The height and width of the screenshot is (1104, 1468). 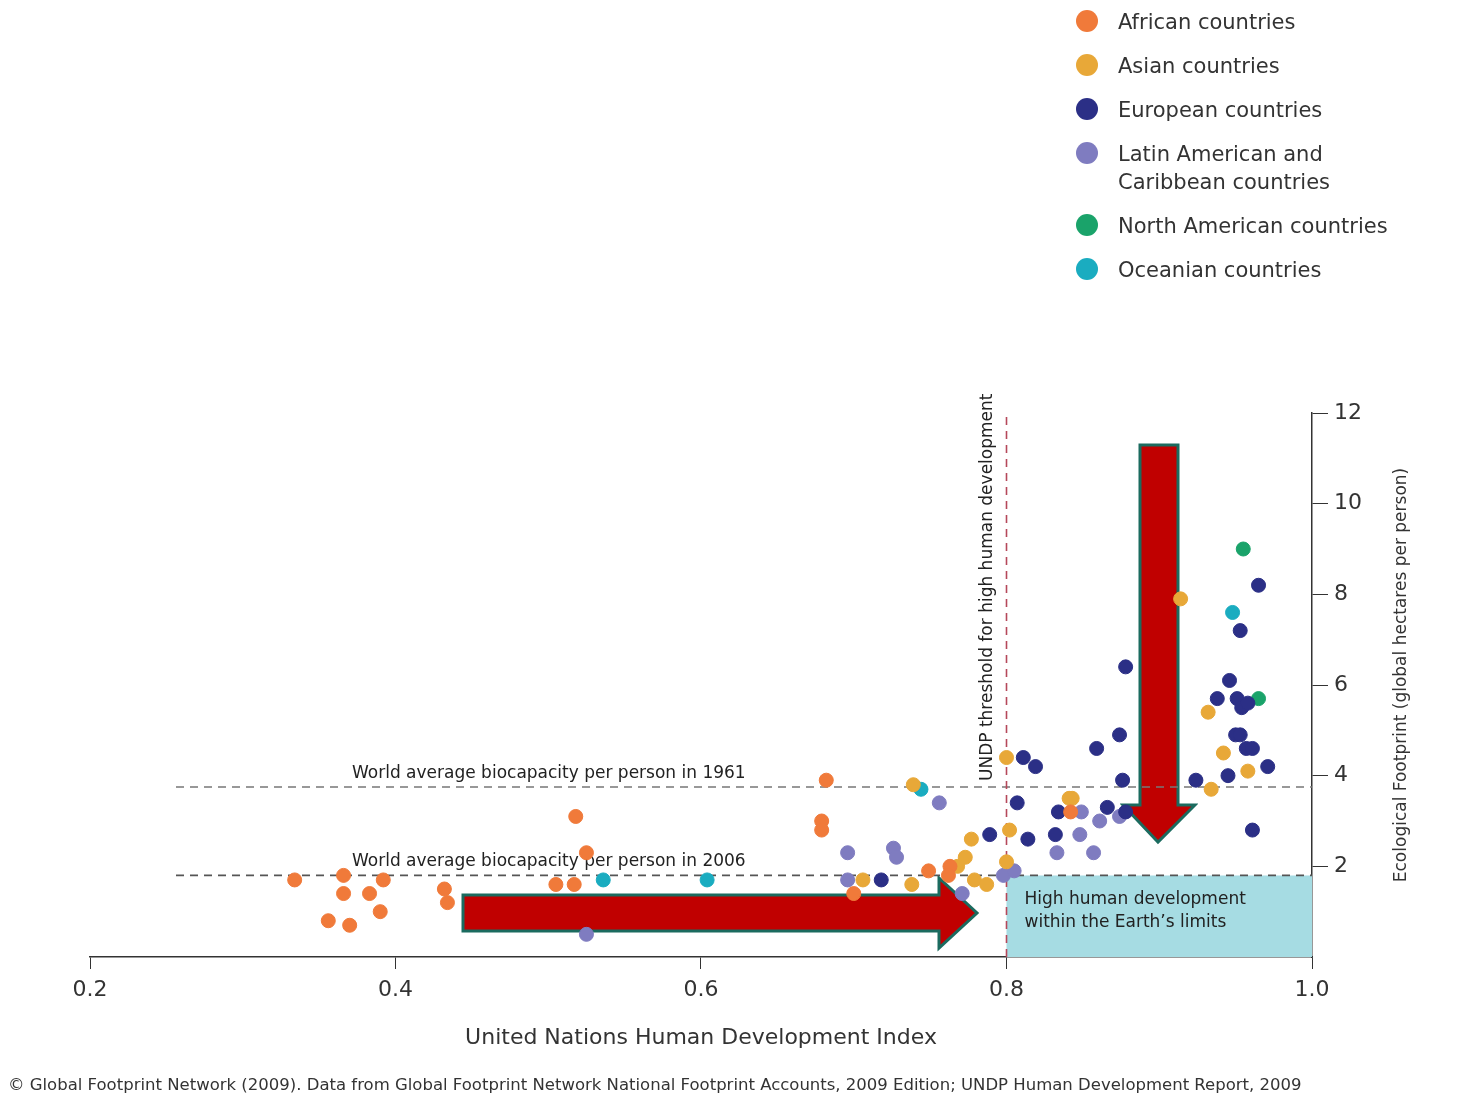 I want to click on x-axis-title: United Nations Human Development Index, so click(x=701, y=1036).